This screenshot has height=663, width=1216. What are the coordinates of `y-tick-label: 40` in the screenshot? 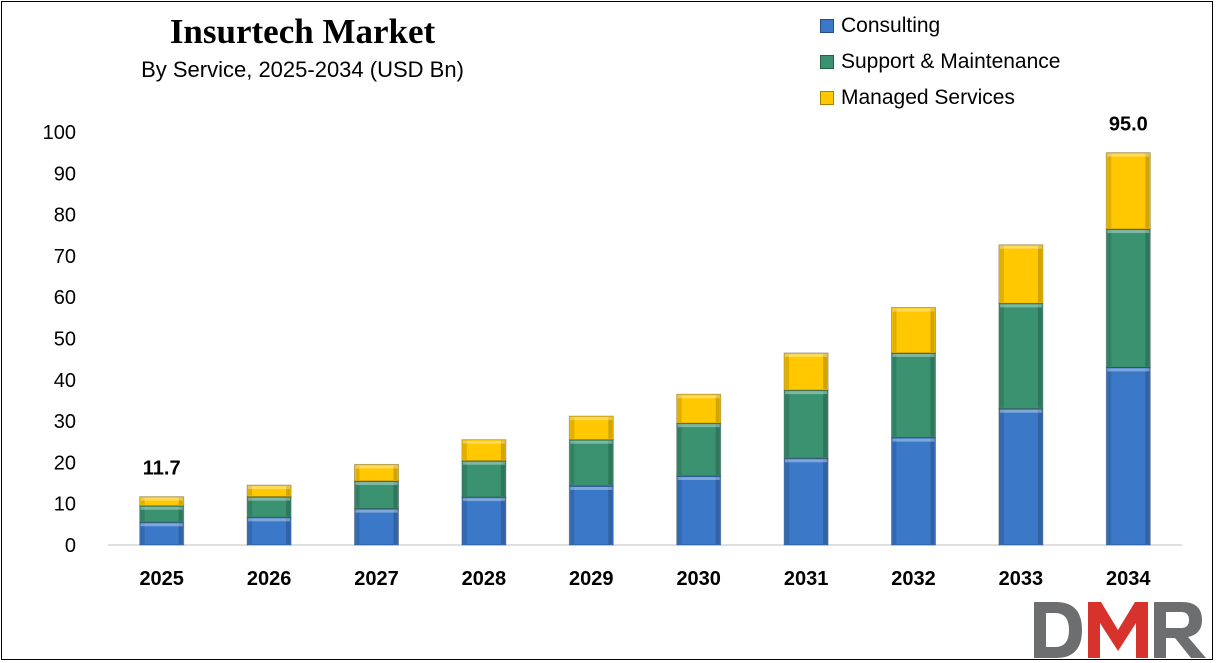 It's located at (65, 381).